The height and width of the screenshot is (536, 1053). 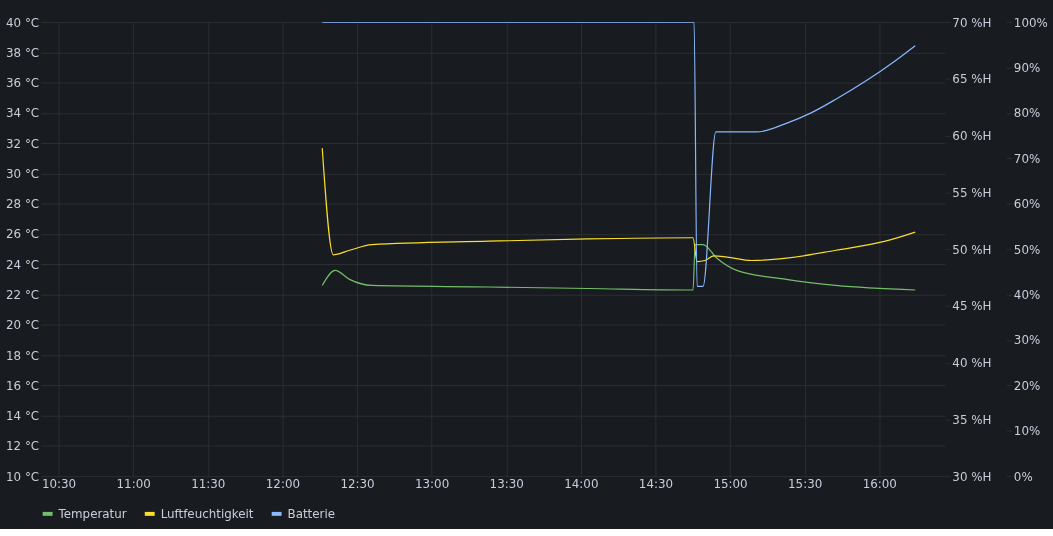 I want to click on y-tick-label: 36 °C, so click(x=23, y=83).